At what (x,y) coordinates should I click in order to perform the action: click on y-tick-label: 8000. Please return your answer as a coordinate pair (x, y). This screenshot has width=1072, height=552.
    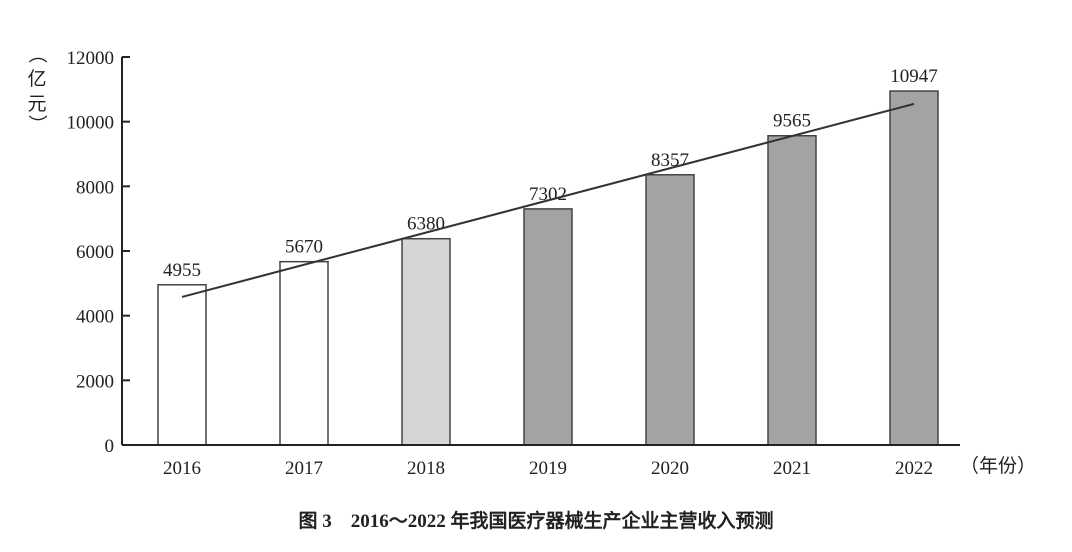
    Looking at the image, I should click on (95, 187).